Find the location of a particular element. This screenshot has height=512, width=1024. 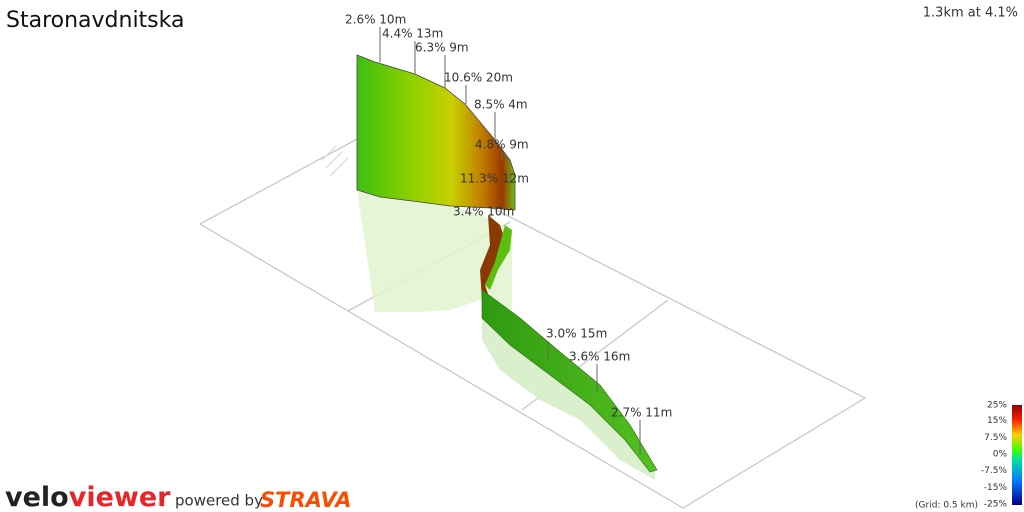

powered-by: powered by is located at coordinates (219, 501).